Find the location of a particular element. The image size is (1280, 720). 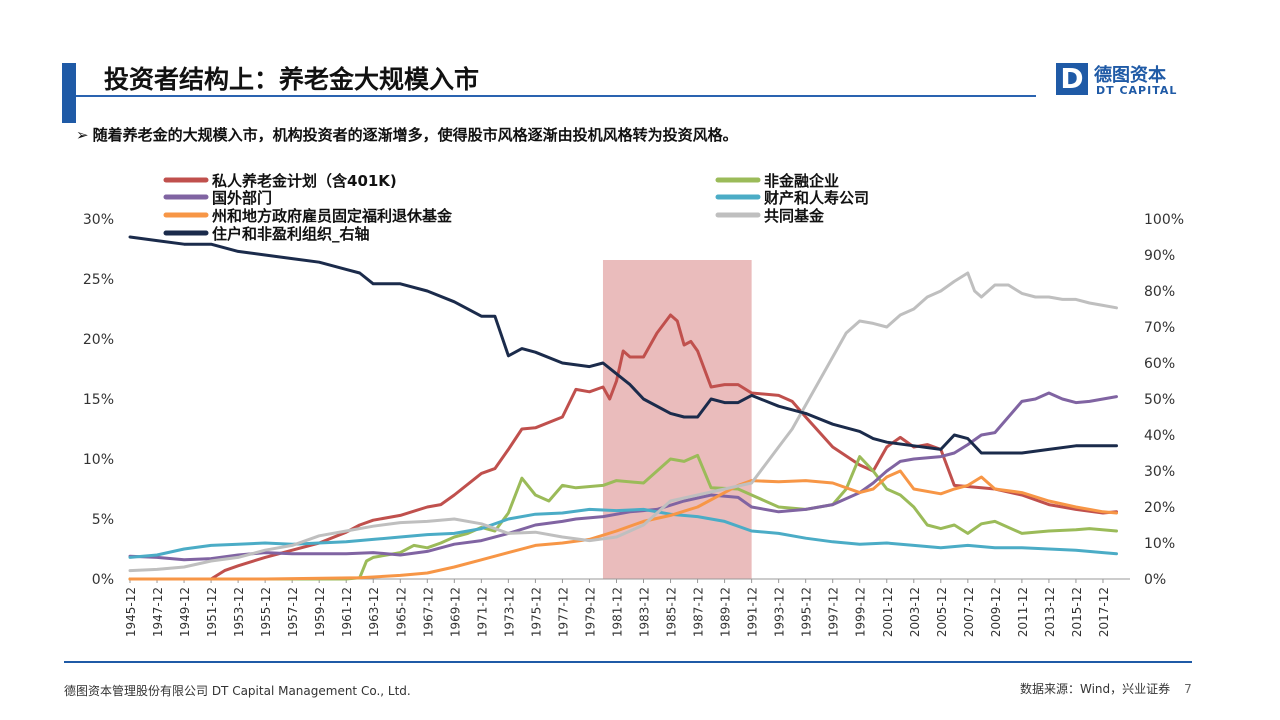

source-text: 数据来源：Wind，兴业证券 is located at coordinates (1095, 689).